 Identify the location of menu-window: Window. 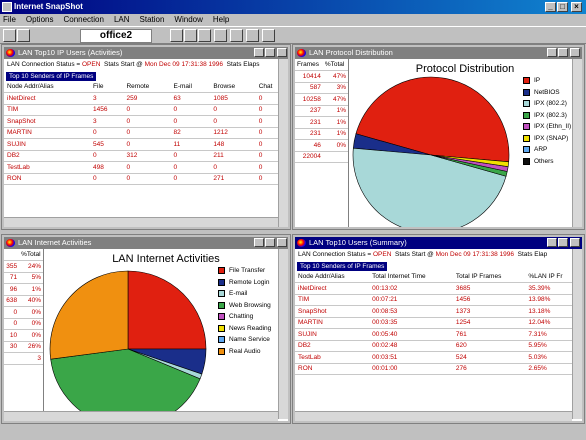
(188, 19).